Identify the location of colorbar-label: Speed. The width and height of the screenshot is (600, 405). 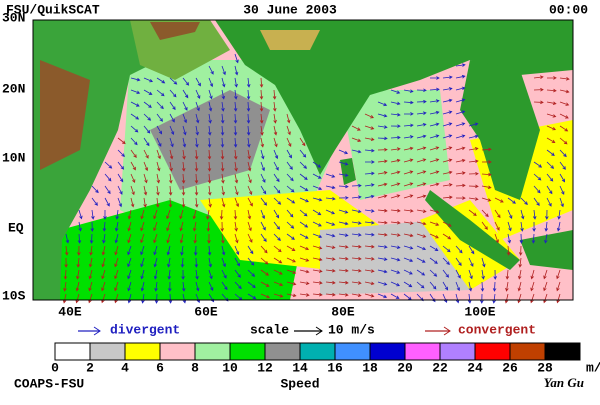
(299, 383).